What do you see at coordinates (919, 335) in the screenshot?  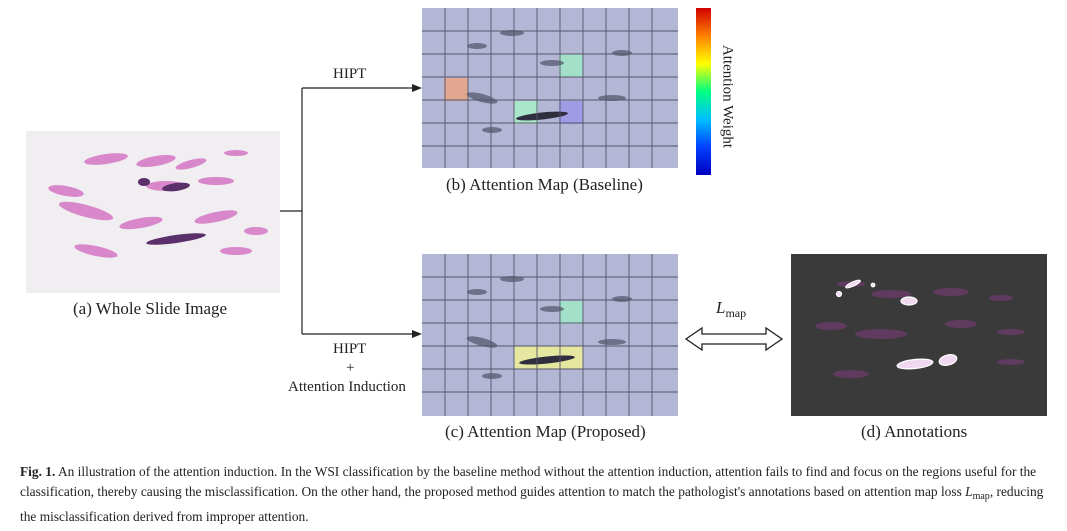 I see `annotations-image` at bounding box center [919, 335].